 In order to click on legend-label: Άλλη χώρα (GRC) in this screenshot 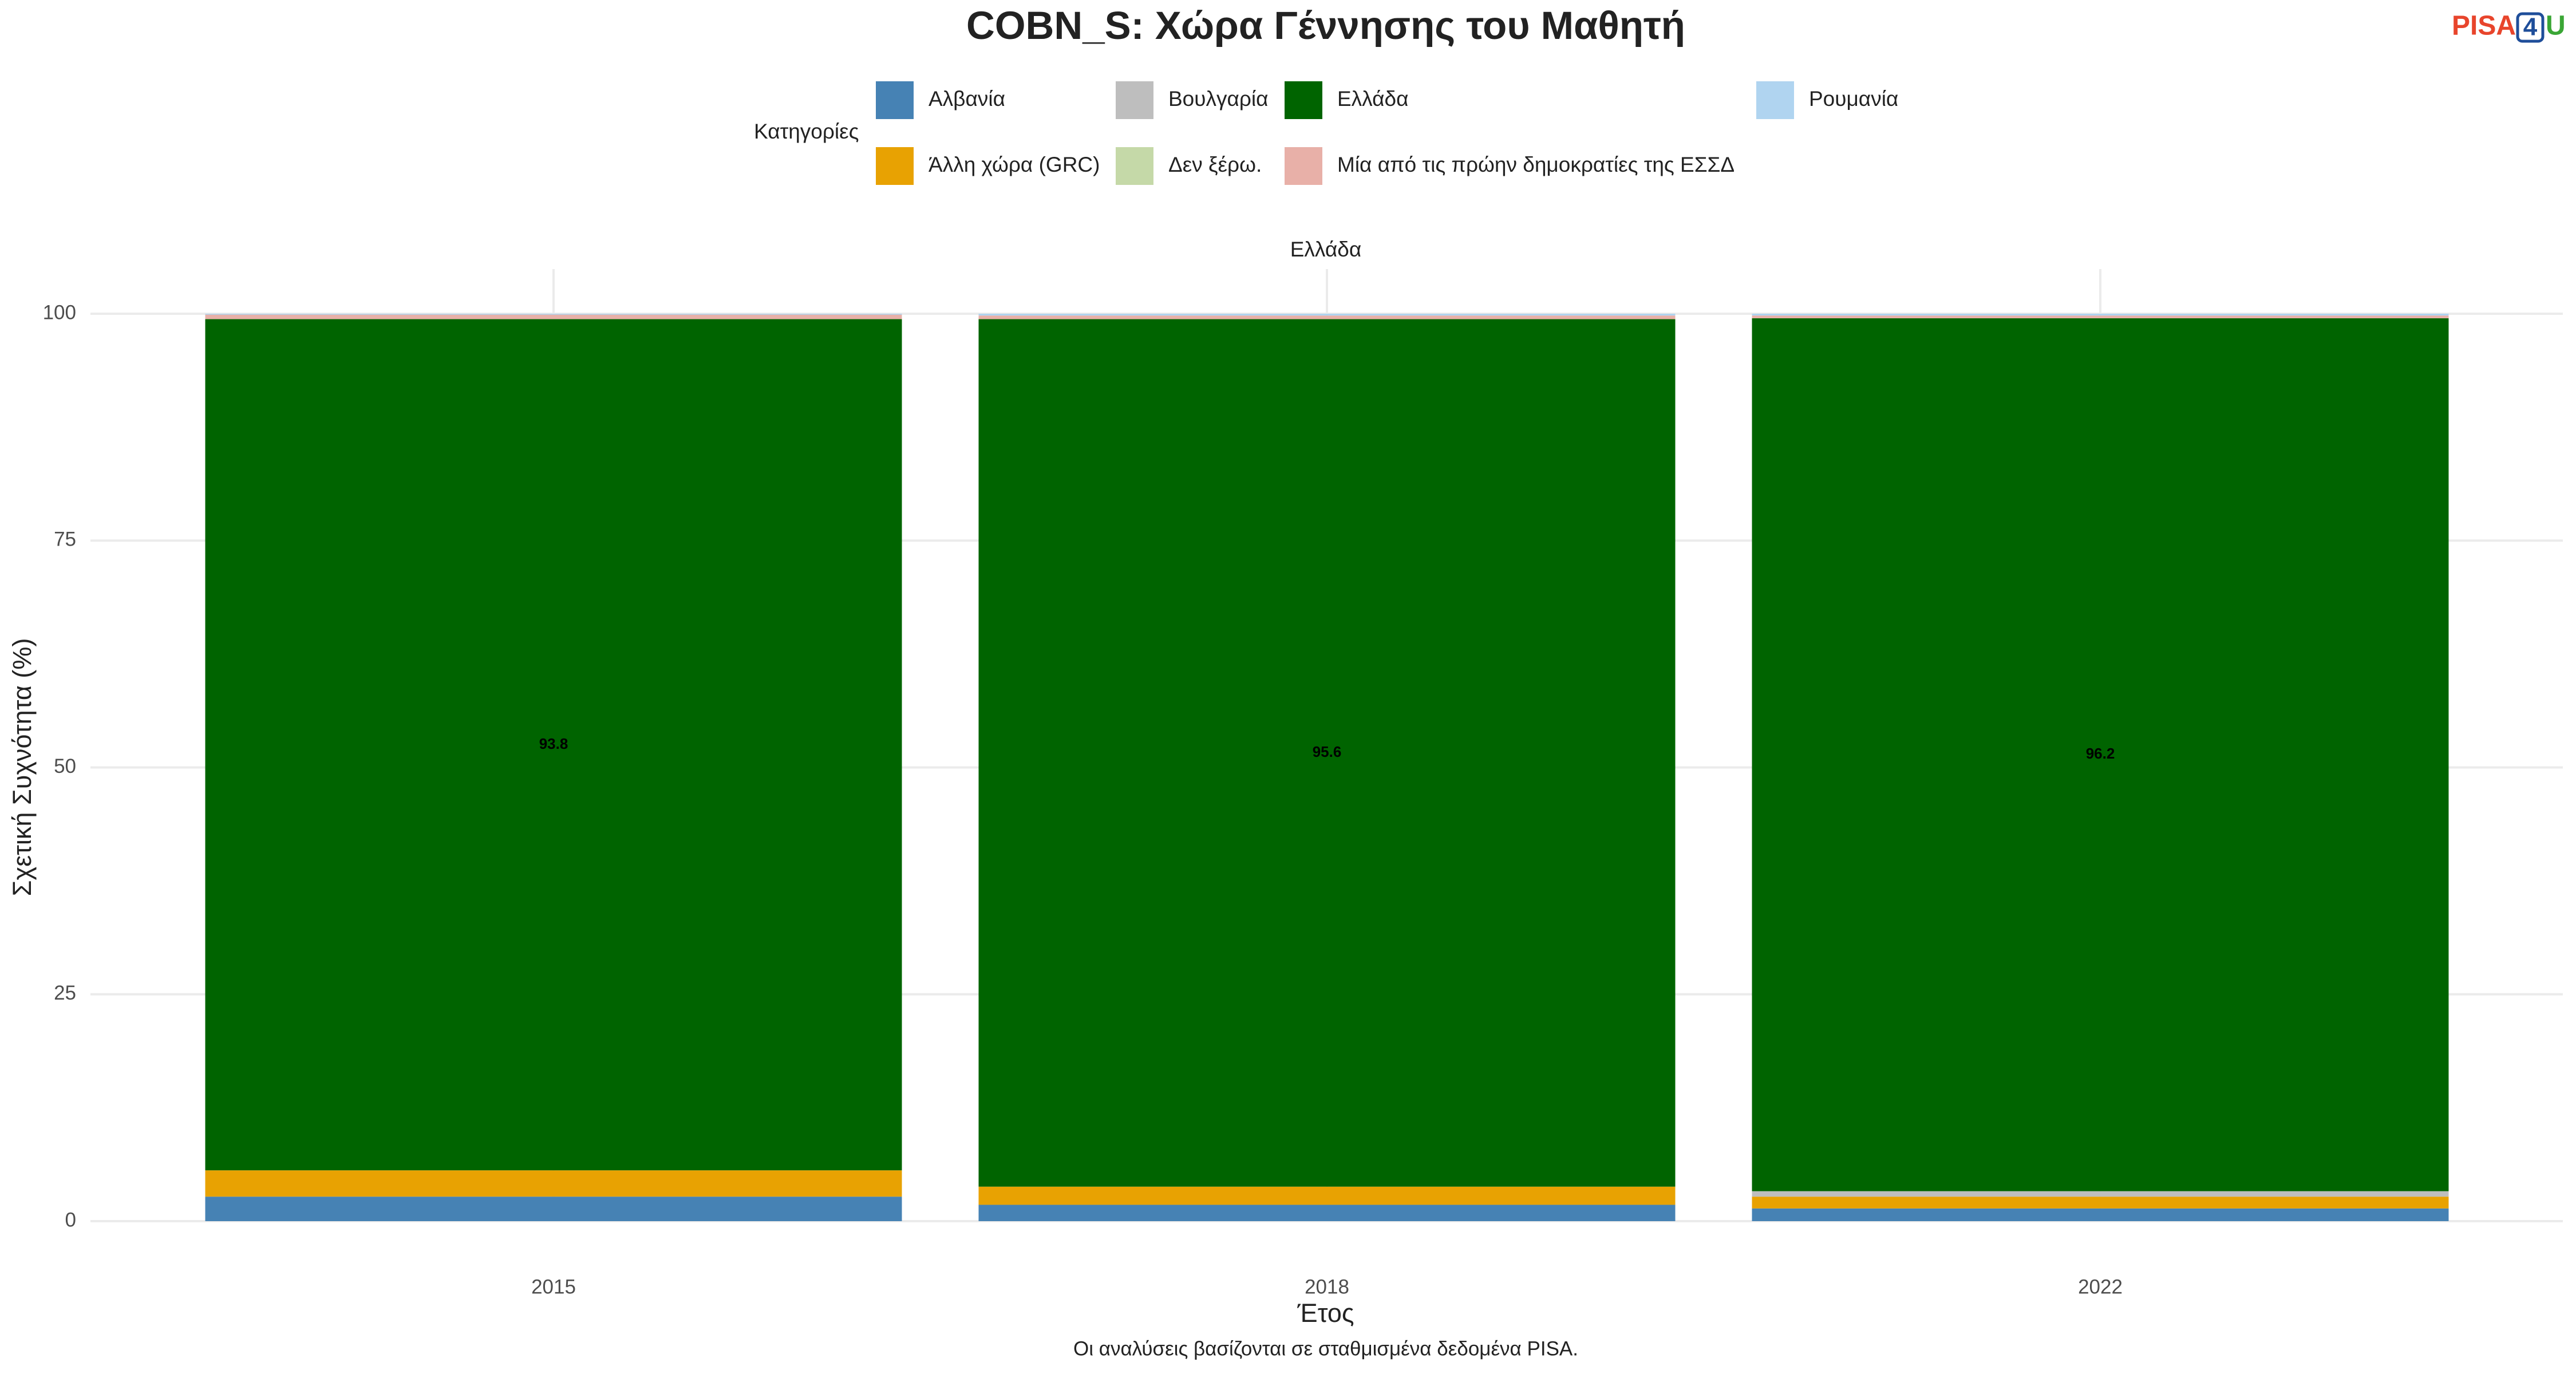, I will do `click(1014, 165)`.